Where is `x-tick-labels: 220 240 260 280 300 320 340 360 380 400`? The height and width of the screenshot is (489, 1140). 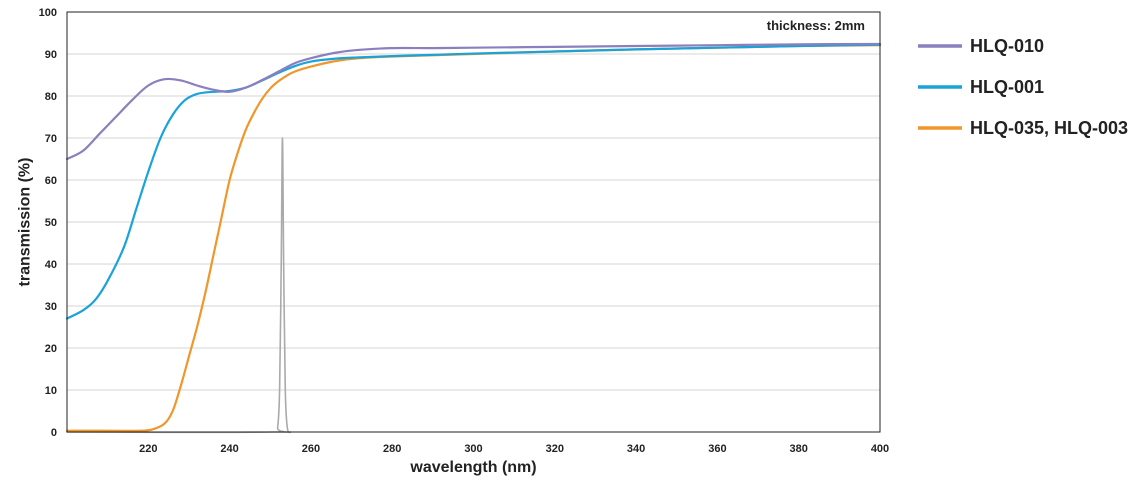
x-tick-labels: 220 240 260 280 300 320 340 360 380 400 is located at coordinates (514, 449).